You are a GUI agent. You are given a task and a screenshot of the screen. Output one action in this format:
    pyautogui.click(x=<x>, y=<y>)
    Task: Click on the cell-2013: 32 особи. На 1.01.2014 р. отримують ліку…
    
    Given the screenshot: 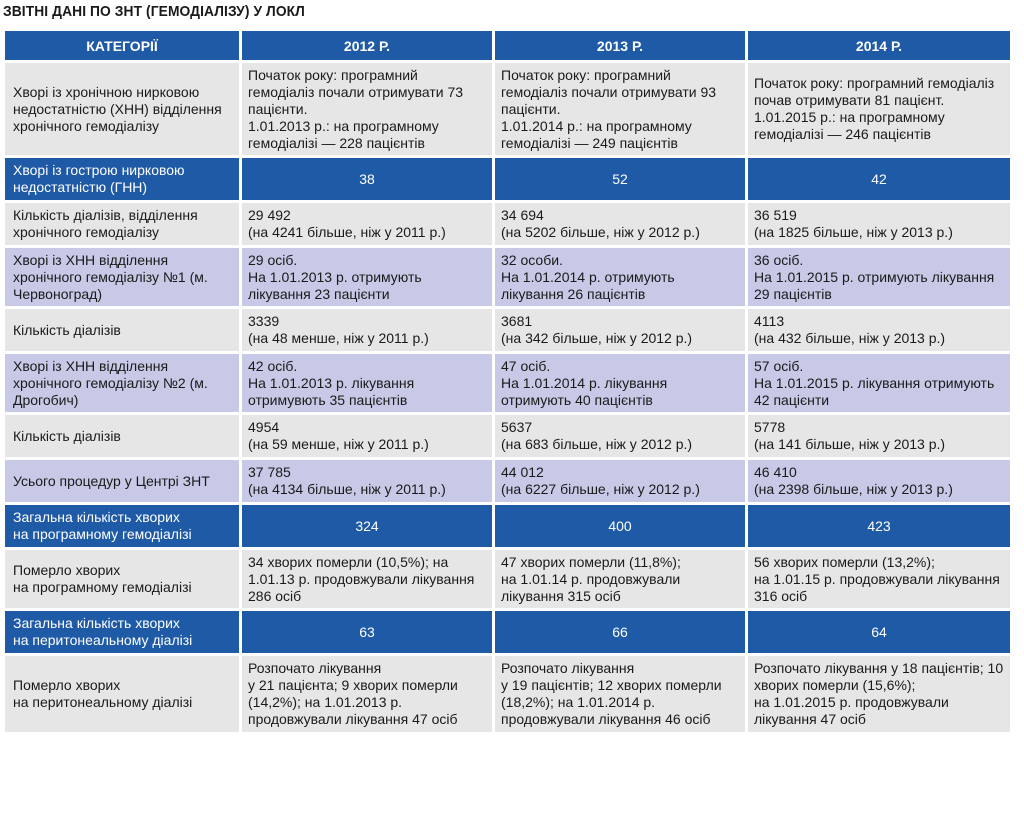 What is the action you would take?
    pyautogui.click(x=620, y=277)
    